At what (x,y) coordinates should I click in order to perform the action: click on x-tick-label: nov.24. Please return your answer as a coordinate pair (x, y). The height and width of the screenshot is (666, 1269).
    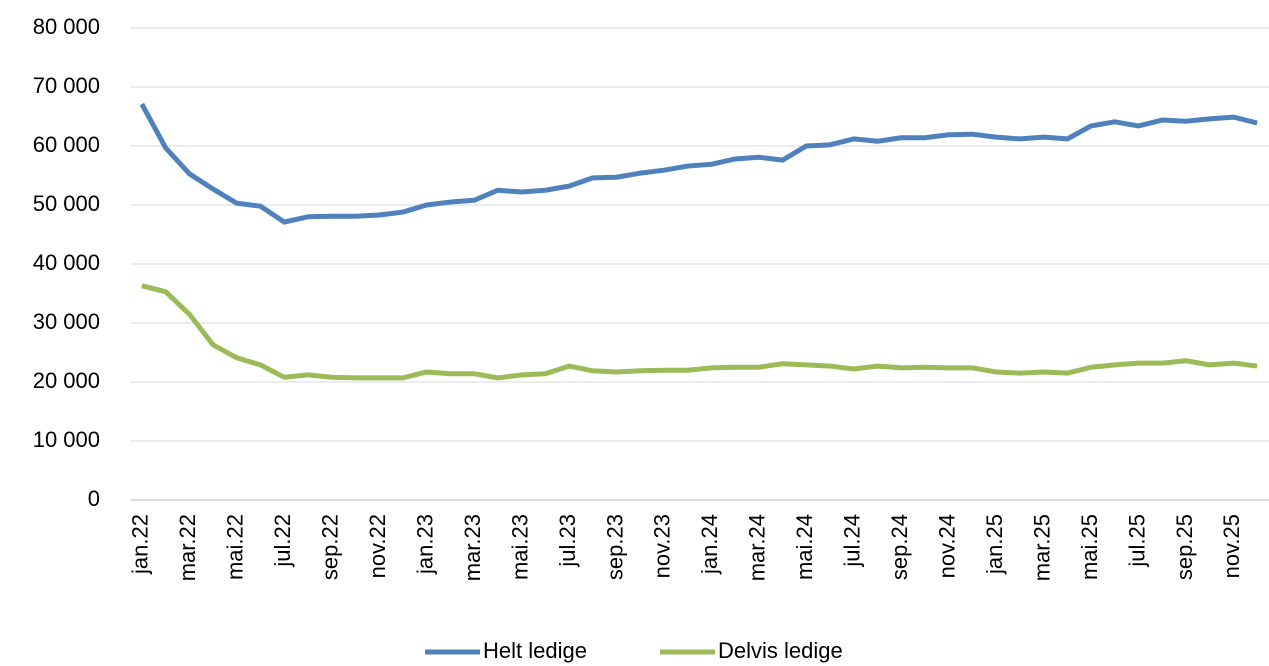
    Looking at the image, I should click on (946, 546).